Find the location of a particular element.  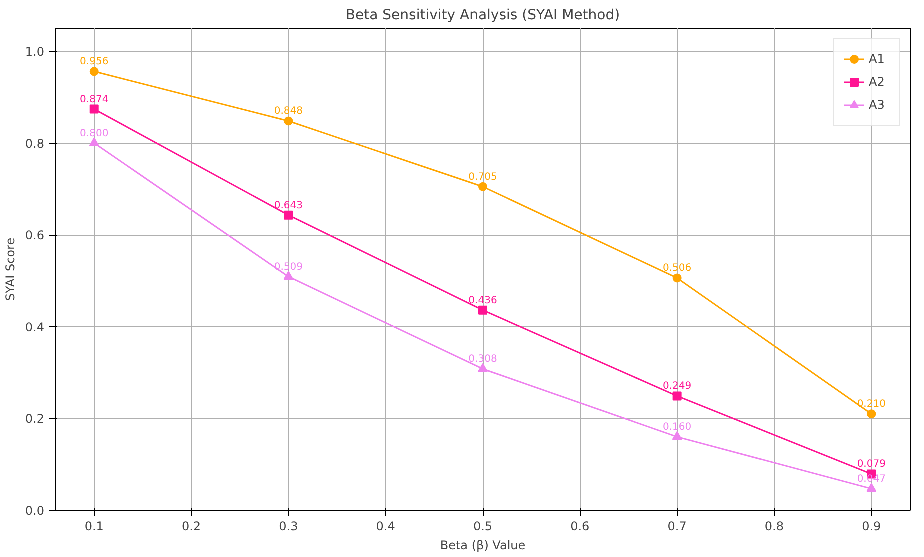

data-label: 0.506 is located at coordinates (677, 268).